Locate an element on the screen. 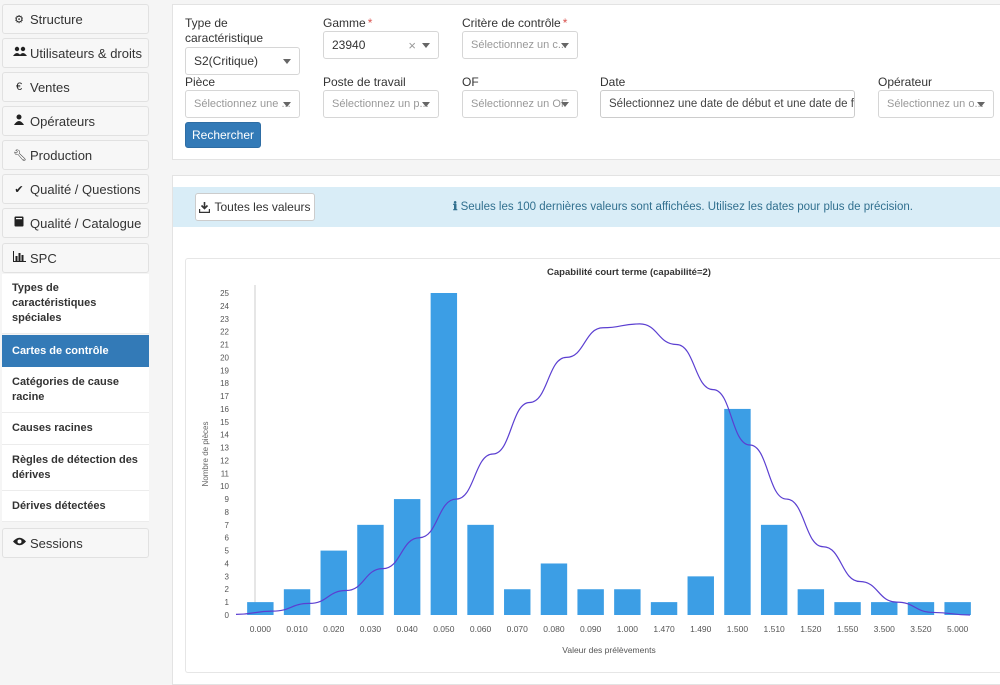 The height and width of the screenshot is (685, 1000). nav-item-label: SPC is located at coordinates (43, 258).